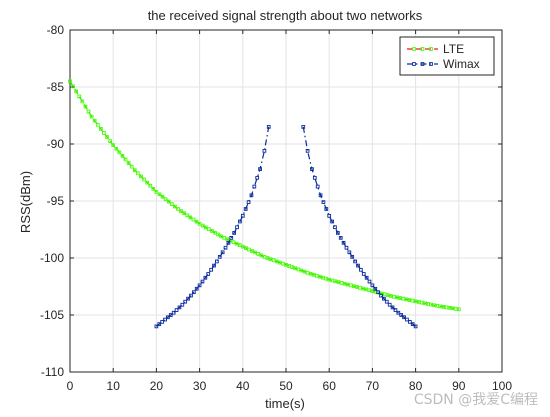  What do you see at coordinates (56, 144) in the screenshot?
I see `y-tick-label: -90` at bounding box center [56, 144].